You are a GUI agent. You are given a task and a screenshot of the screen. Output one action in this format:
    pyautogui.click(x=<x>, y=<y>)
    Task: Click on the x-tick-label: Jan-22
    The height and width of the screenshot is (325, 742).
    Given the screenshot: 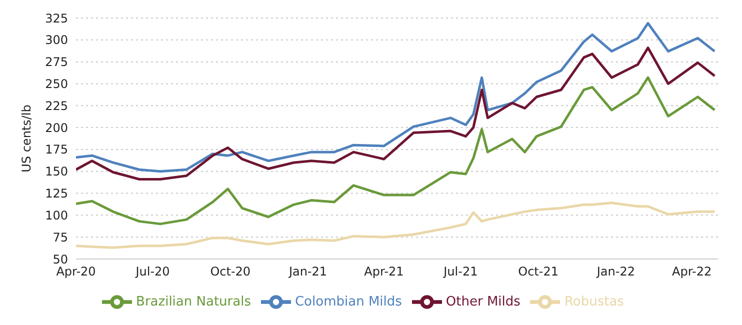 What is the action you would take?
    pyautogui.click(x=615, y=271)
    